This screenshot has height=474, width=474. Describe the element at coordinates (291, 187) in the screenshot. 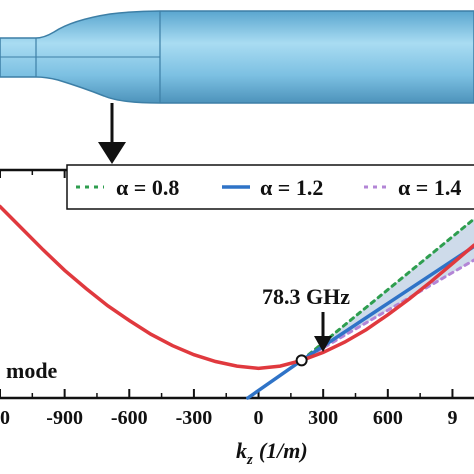

I see `legend-label-alpha-12: α = 1.2` at that location.